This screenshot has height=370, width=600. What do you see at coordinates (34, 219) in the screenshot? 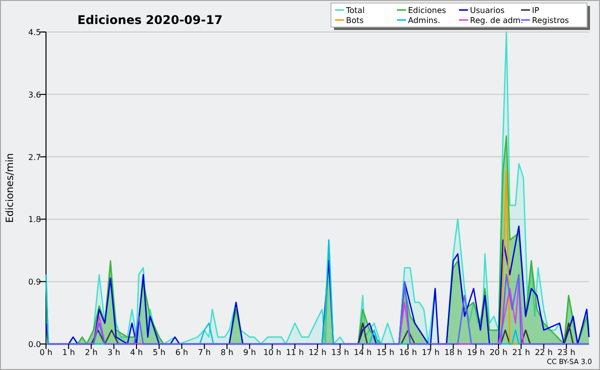
I see `y-tick-label: 1.8` at bounding box center [34, 219].